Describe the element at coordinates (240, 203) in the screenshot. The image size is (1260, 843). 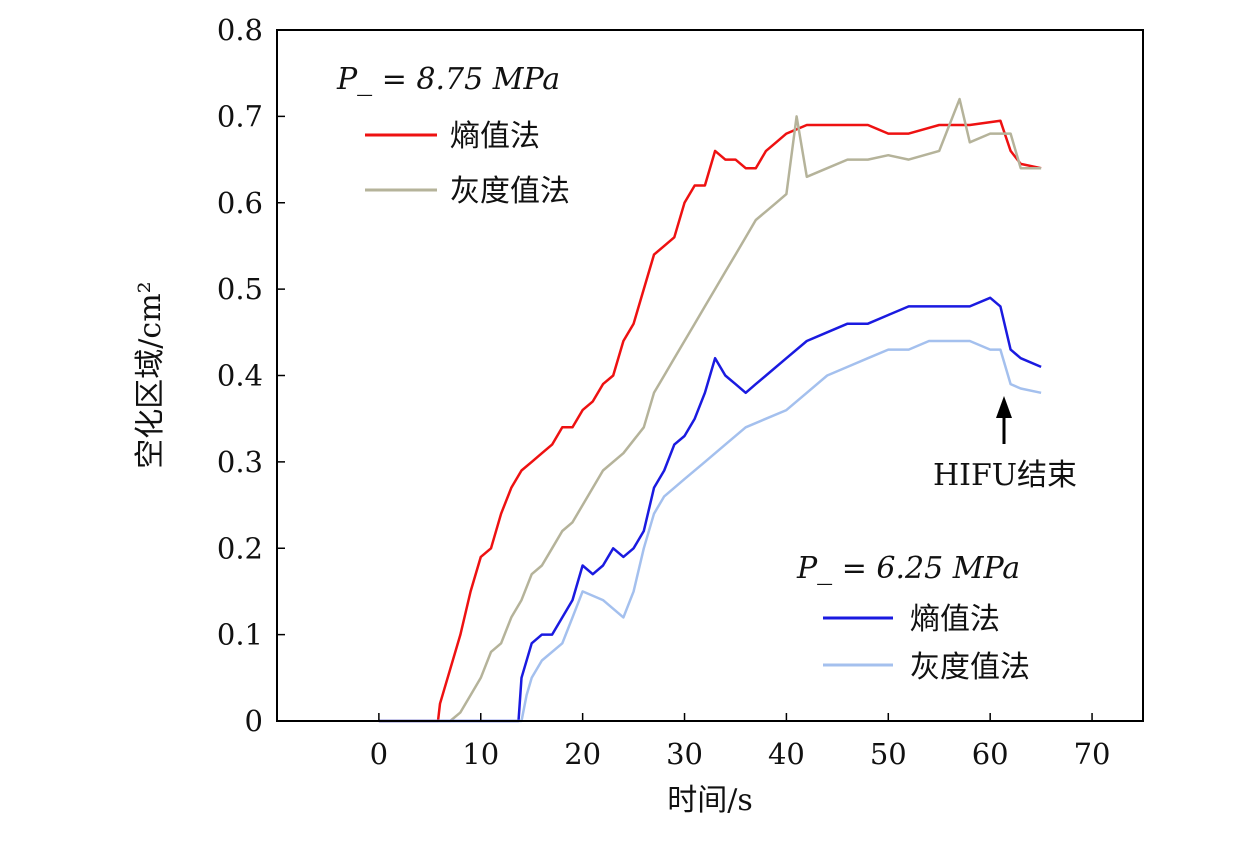
I see `y-tick-label: 0.6` at that location.